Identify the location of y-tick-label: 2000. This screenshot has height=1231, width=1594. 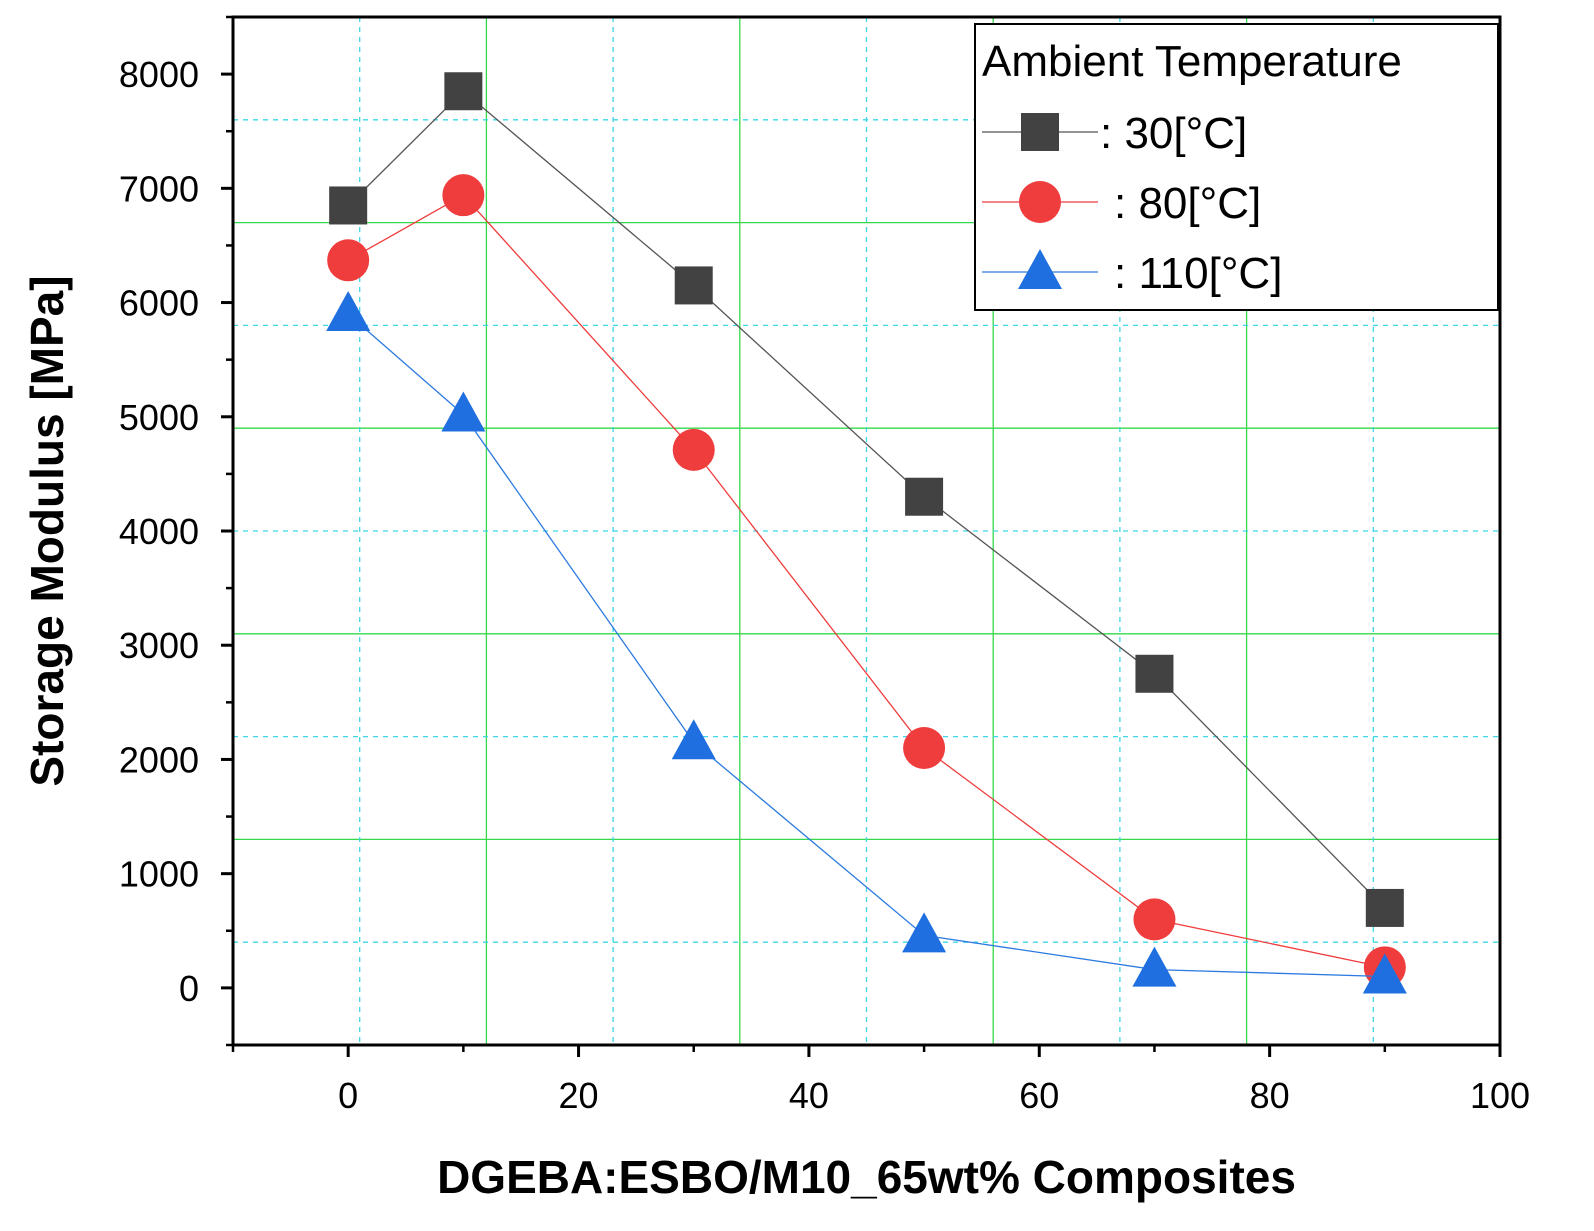
(159, 759).